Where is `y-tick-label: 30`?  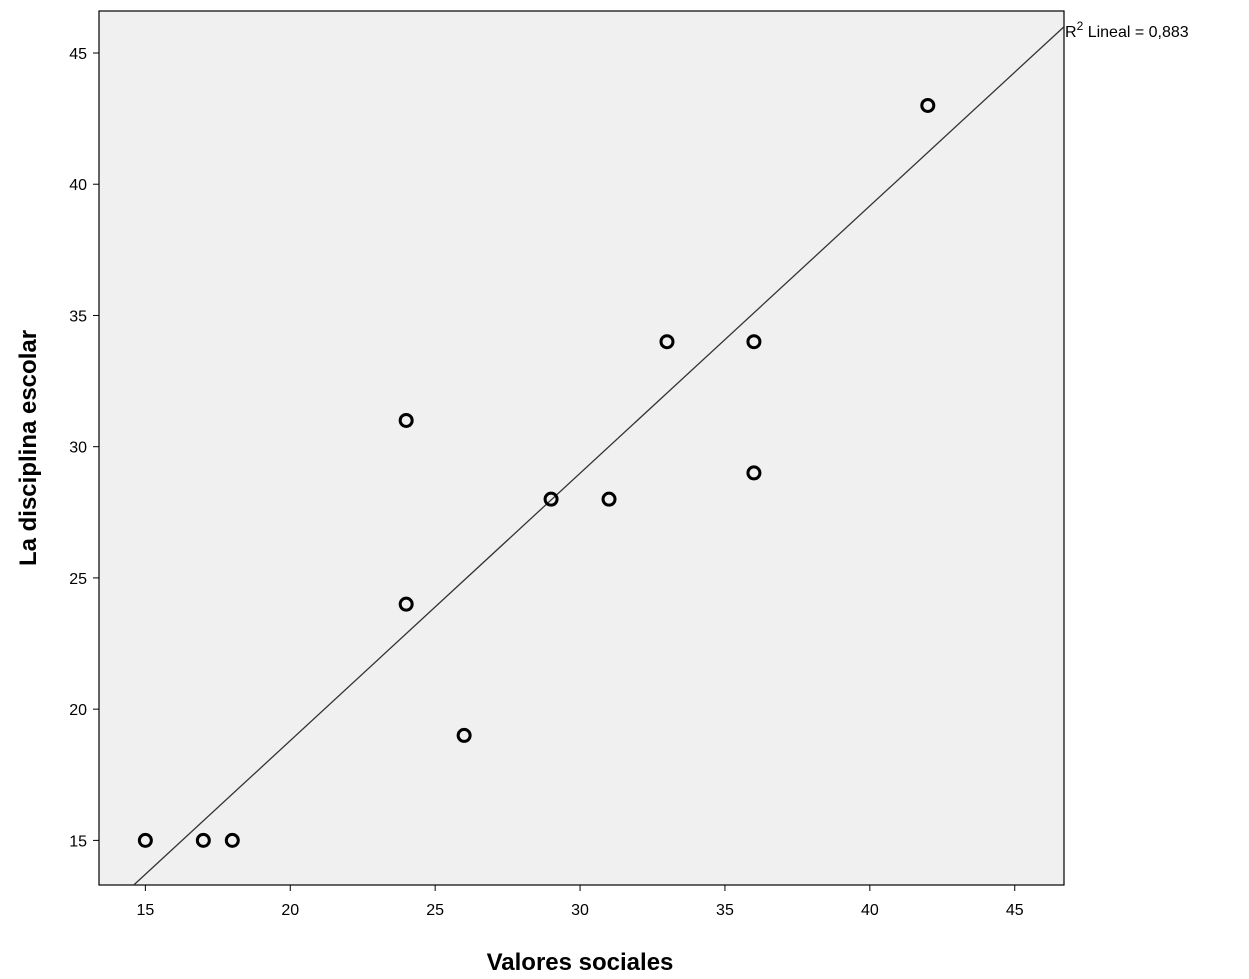
y-tick-label: 30 is located at coordinates (78, 448).